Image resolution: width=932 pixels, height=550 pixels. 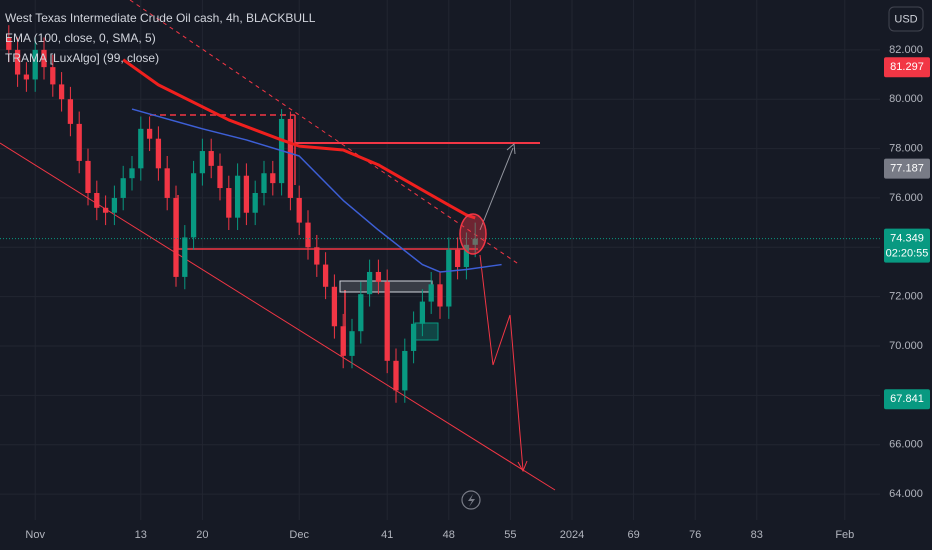 What do you see at coordinates (35, 535) in the screenshot?
I see `x-tick-label: Nov` at bounding box center [35, 535].